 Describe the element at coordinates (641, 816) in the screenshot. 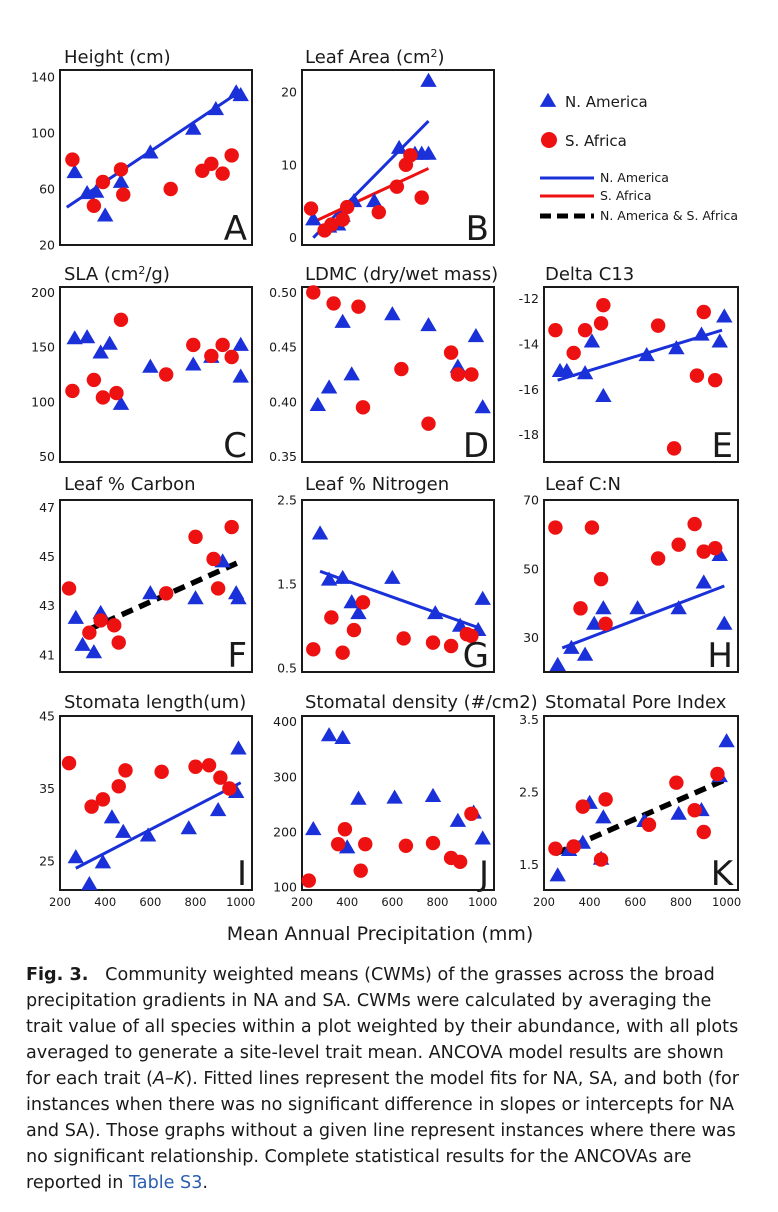

I see `panel-K-fit-line-combined` at that location.